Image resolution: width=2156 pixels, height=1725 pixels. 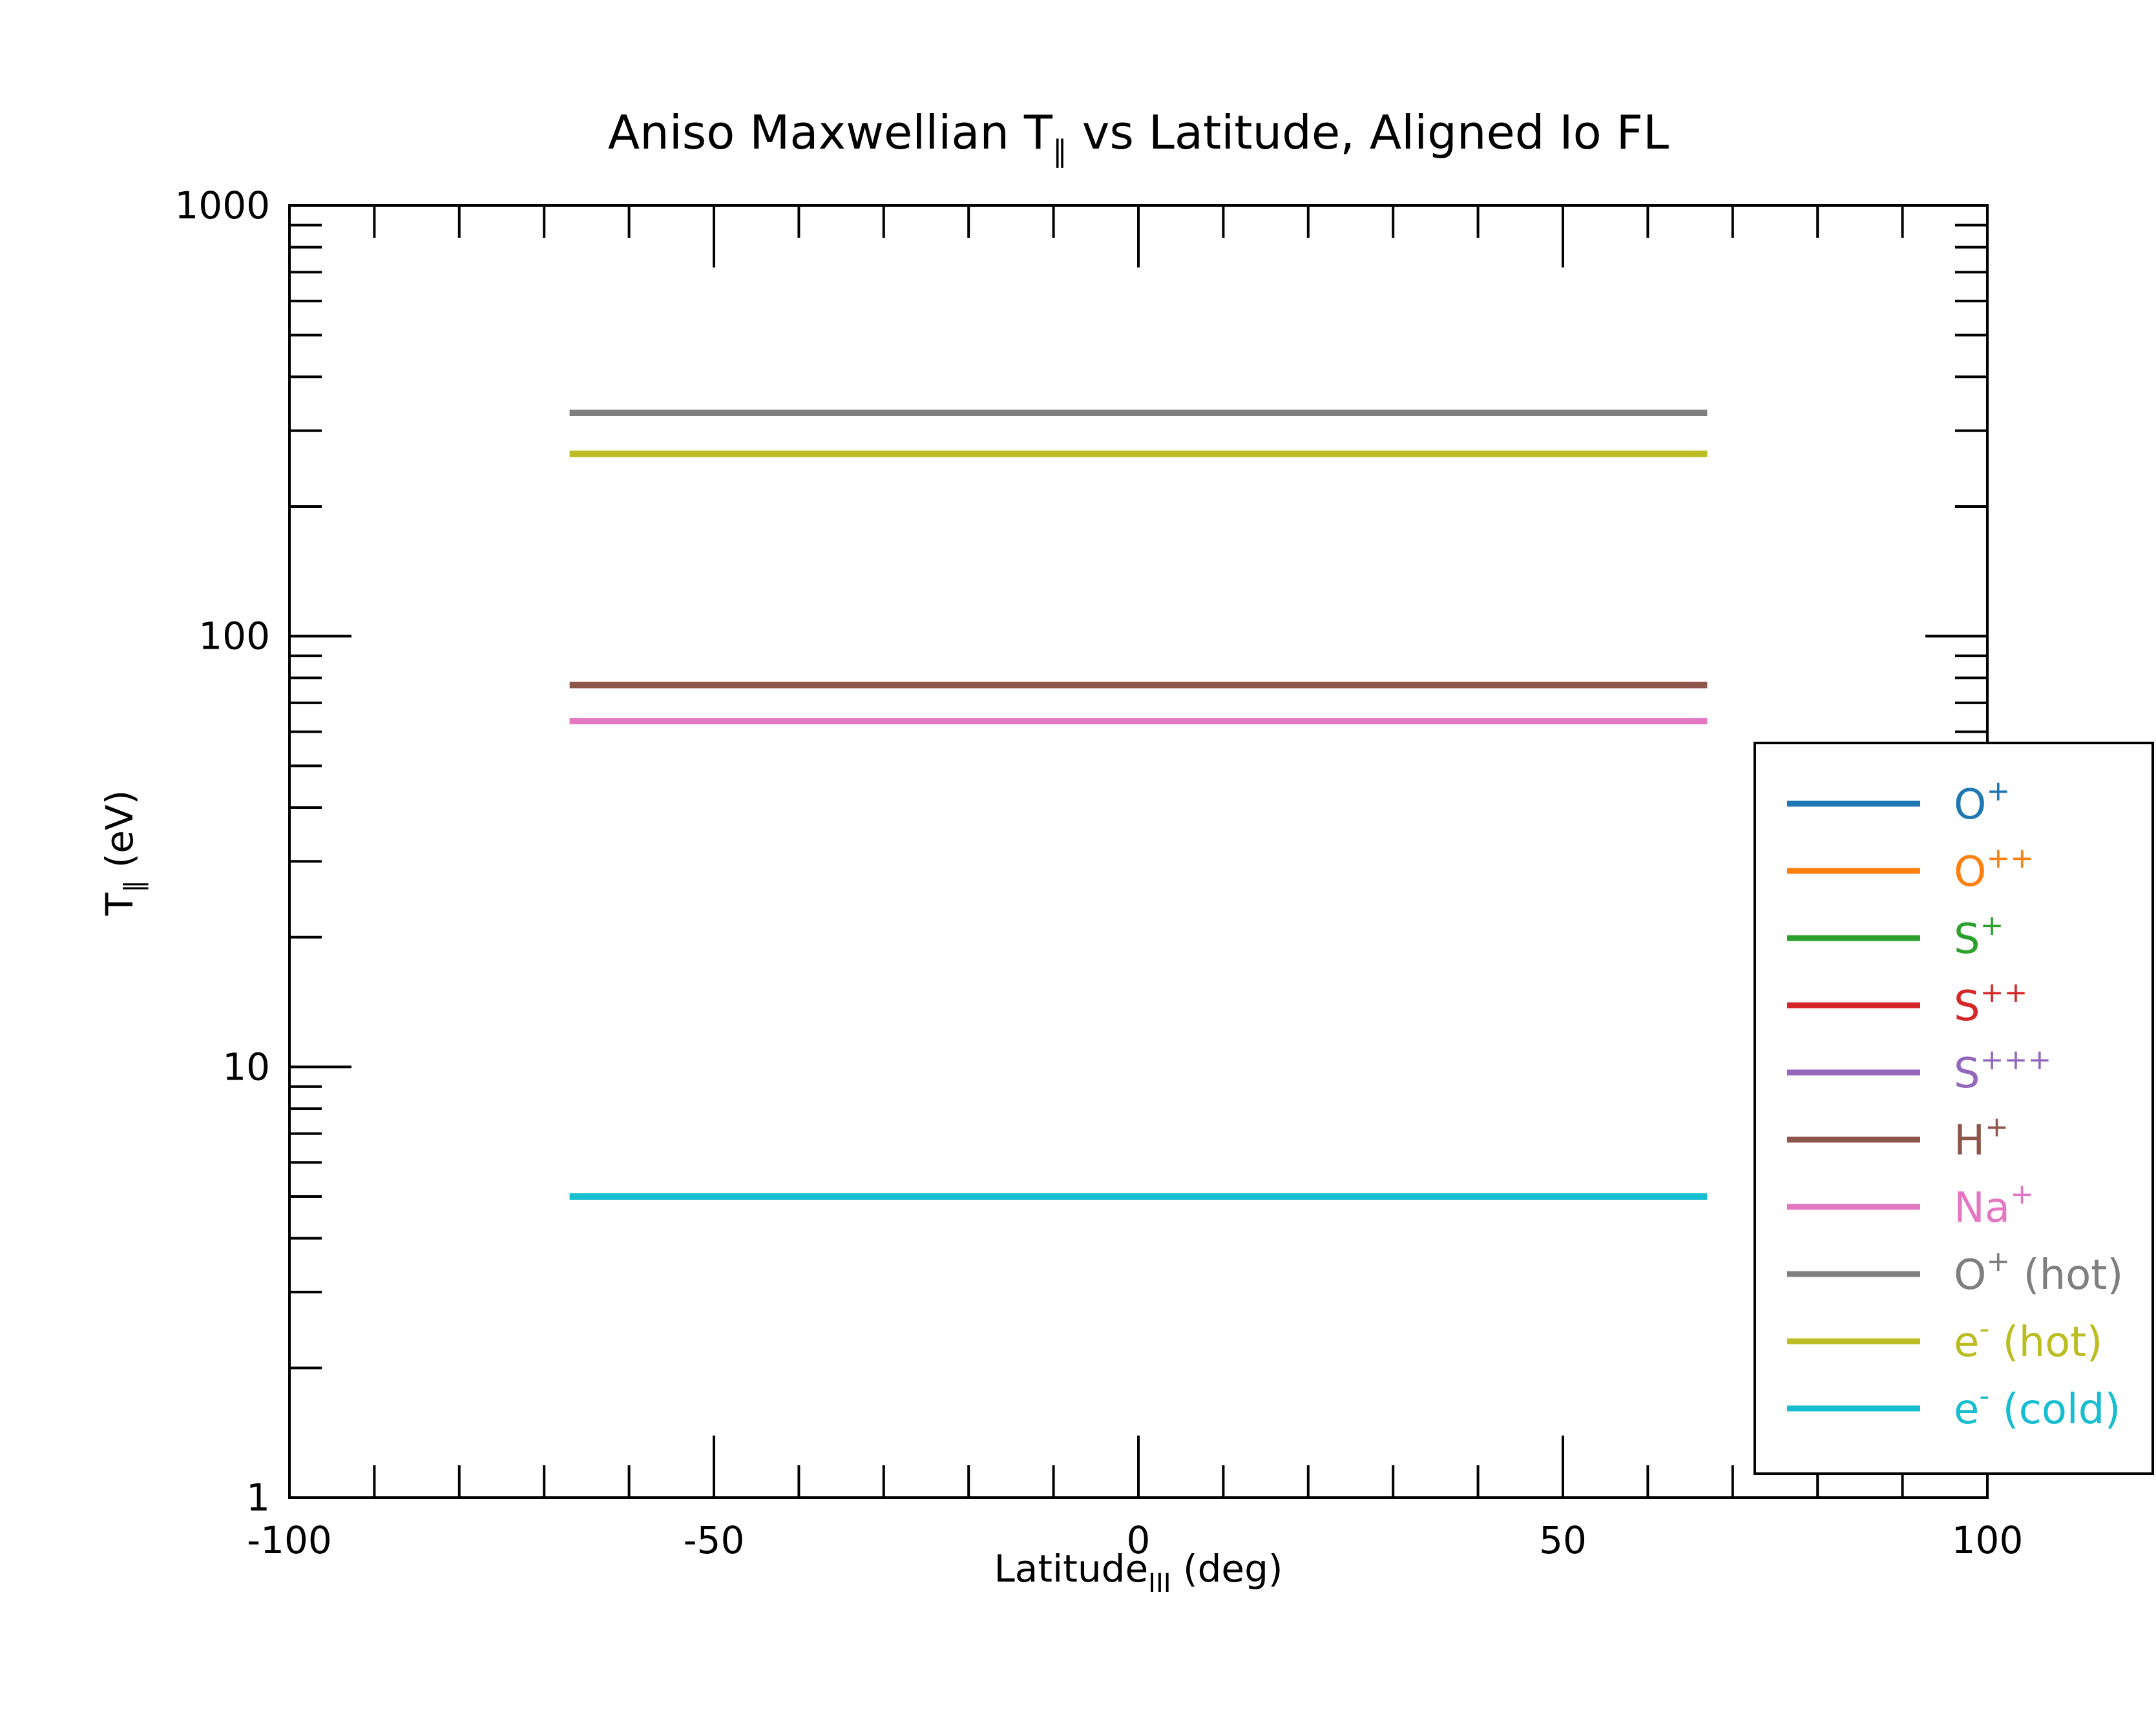 What do you see at coordinates (1138, 1572) in the screenshot?
I see `x-axis-label: LatitudeIII (deg)` at bounding box center [1138, 1572].